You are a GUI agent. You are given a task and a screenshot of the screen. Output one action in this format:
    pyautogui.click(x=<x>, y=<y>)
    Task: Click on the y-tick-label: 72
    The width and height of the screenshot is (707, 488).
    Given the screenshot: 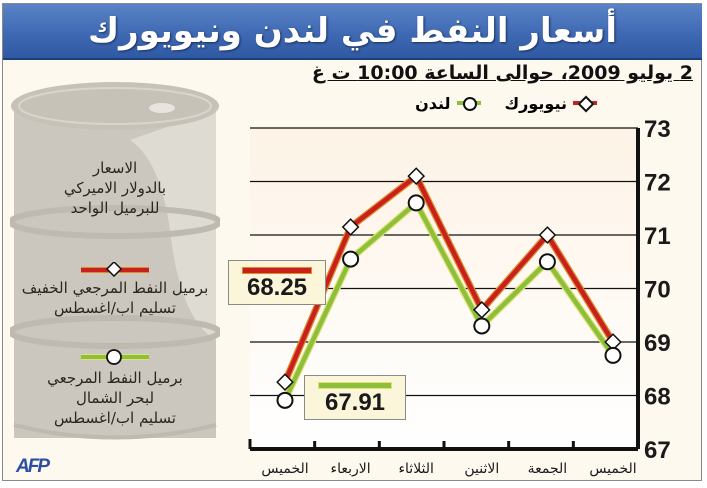 What is the action you would take?
    pyautogui.click(x=657, y=183)
    